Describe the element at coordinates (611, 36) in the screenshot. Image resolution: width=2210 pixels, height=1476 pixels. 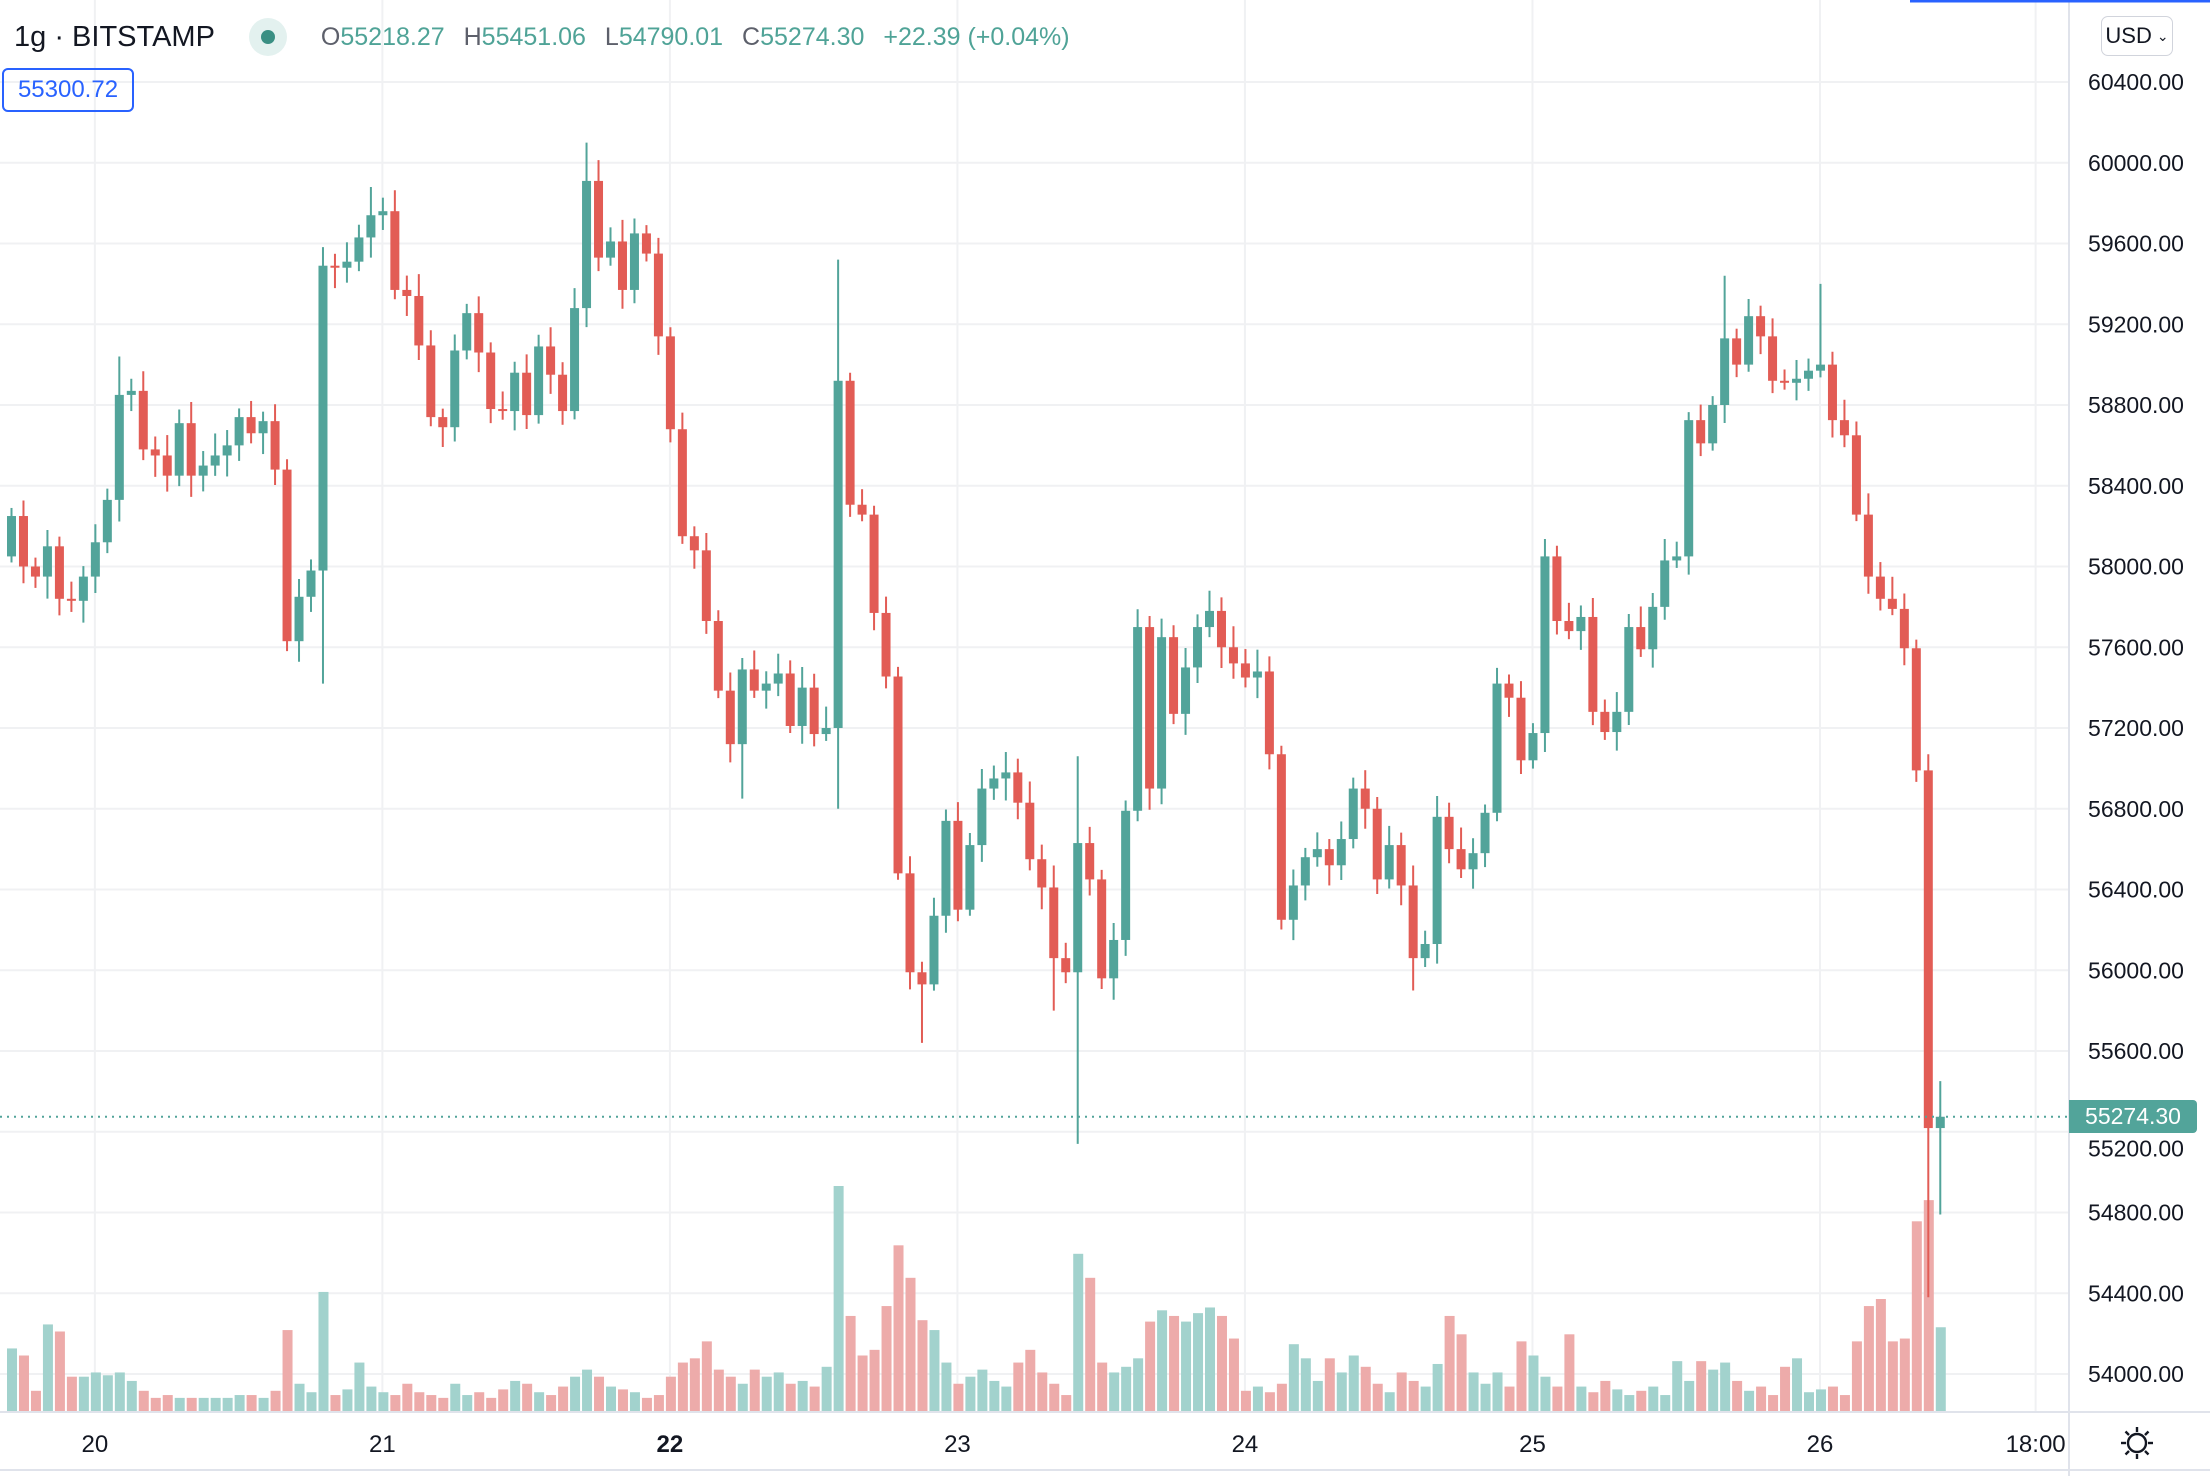
I see `low-key: L` at that location.